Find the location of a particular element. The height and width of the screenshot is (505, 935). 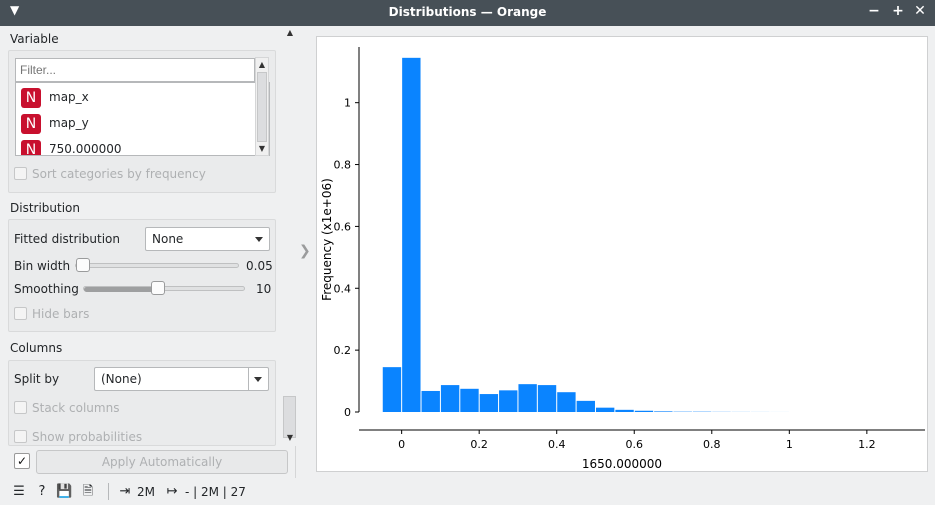

save-icon: 💾 is located at coordinates (64, 491).